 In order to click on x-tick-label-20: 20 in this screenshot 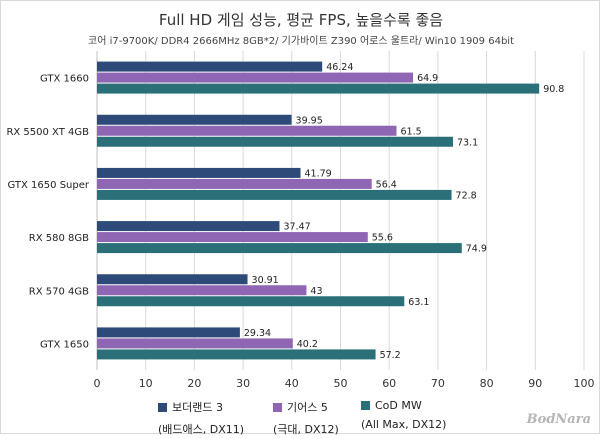, I will do `click(194, 383)`.